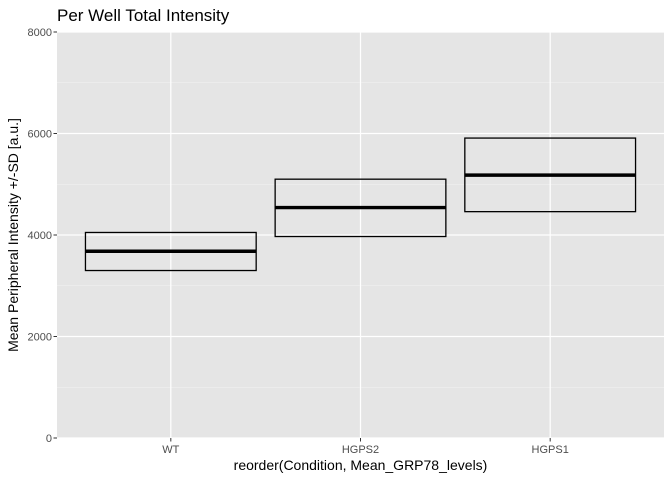 This screenshot has height=480, width=672. I want to click on y-tick-label: 4000, so click(40, 236).